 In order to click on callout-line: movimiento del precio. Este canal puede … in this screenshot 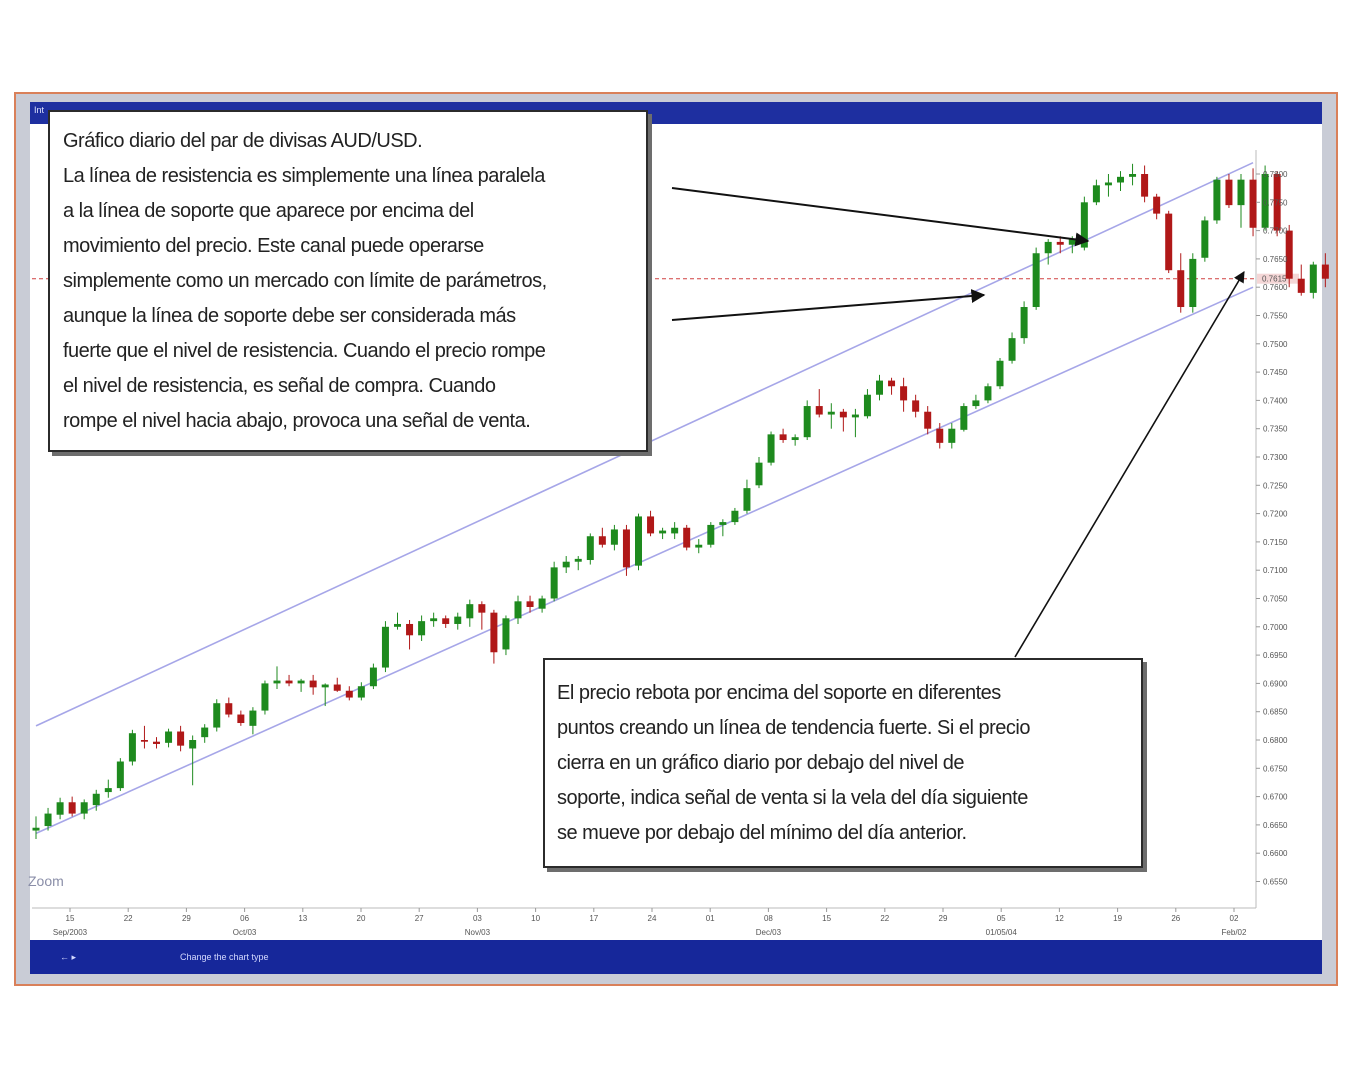, I will do `click(273, 246)`.